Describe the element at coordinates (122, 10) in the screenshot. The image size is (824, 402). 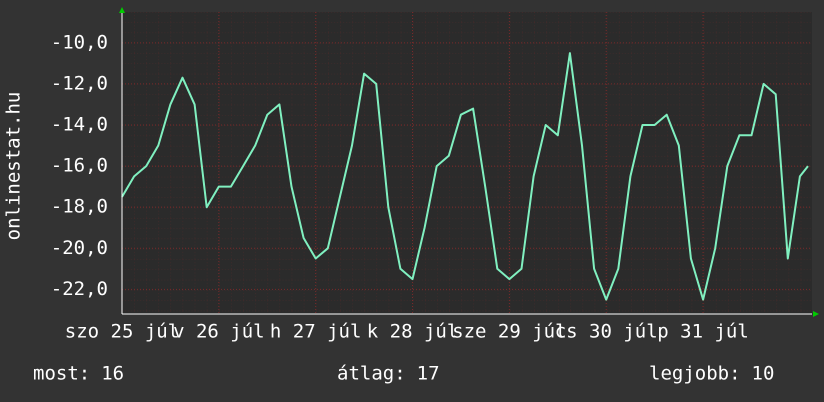
I see `y-arrow` at that location.